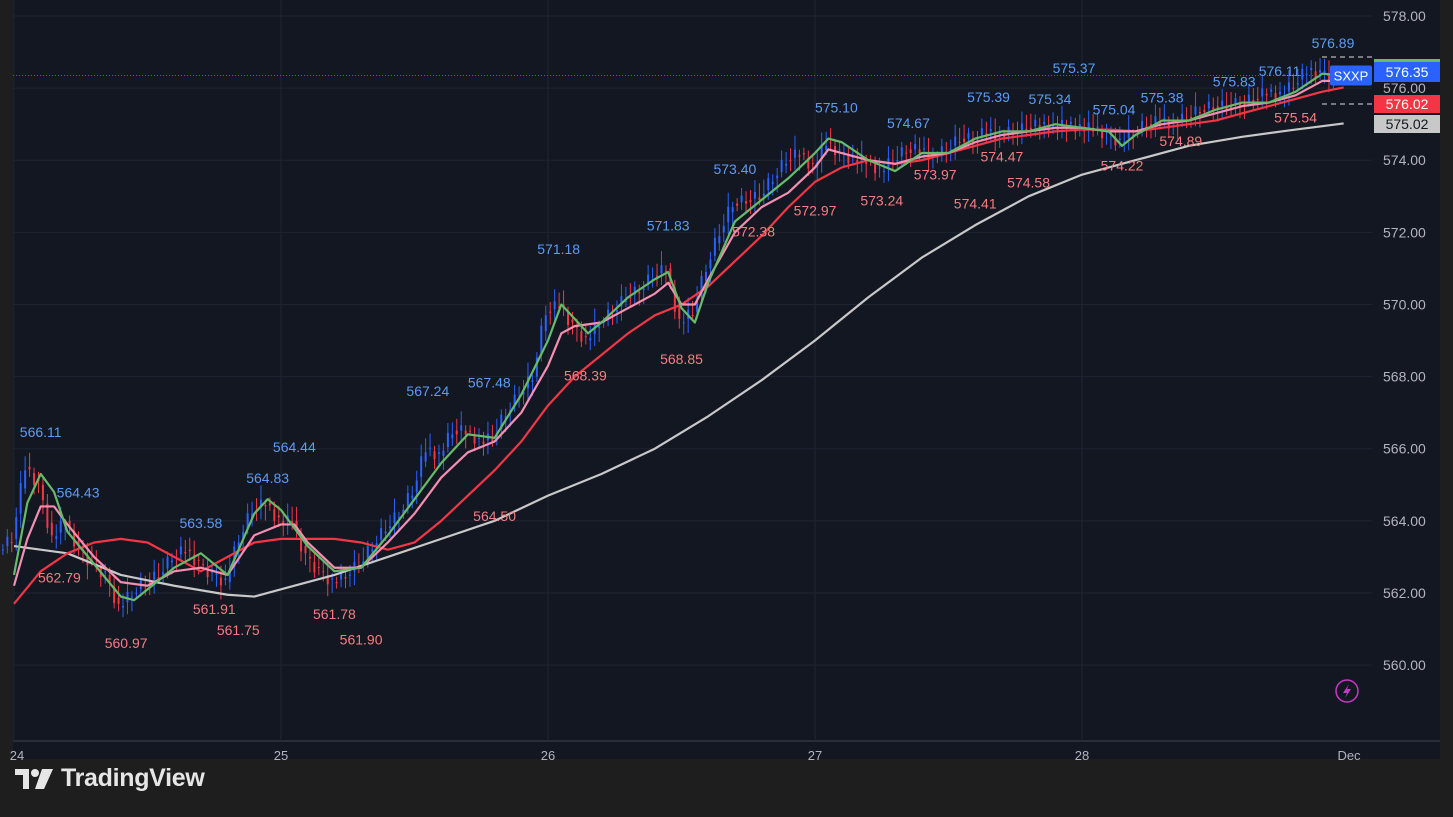 This screenshot has width=1453, height=817. Describe the element at coordinates (17, 754) in the screenshot. I see `x-tick-label: 24` at that location.